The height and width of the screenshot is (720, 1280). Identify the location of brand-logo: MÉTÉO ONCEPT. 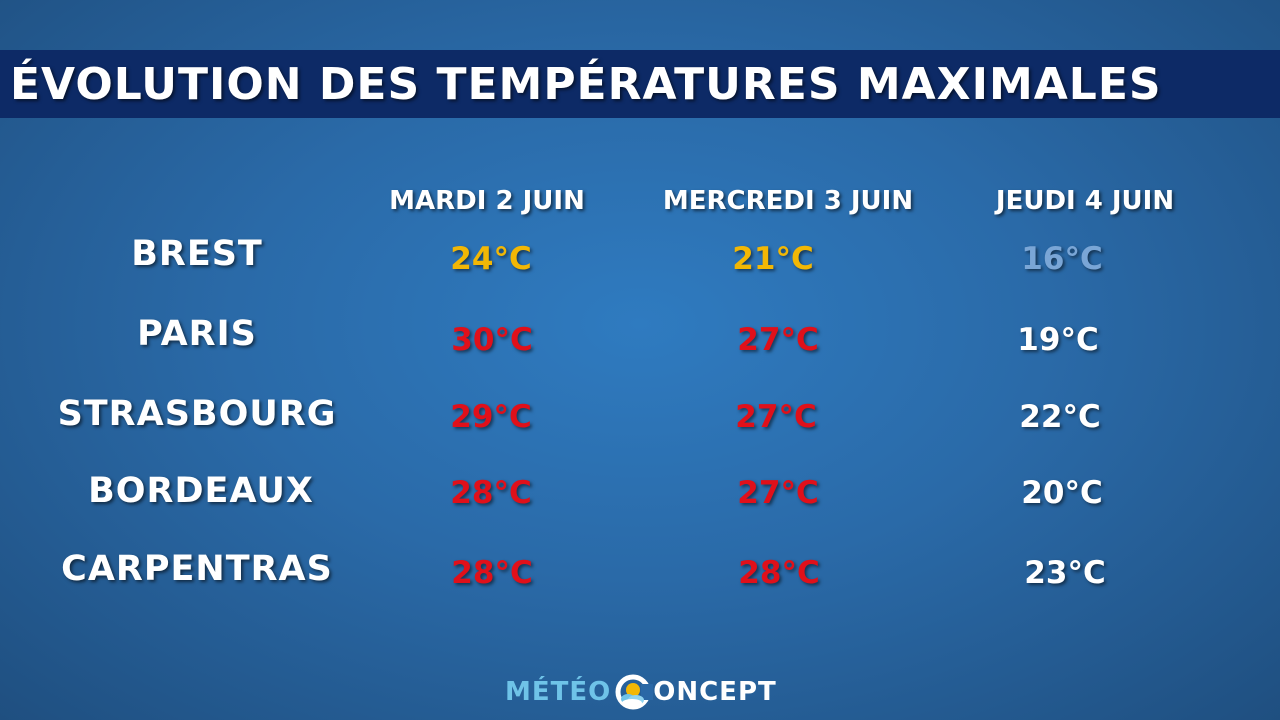
(641, 692).